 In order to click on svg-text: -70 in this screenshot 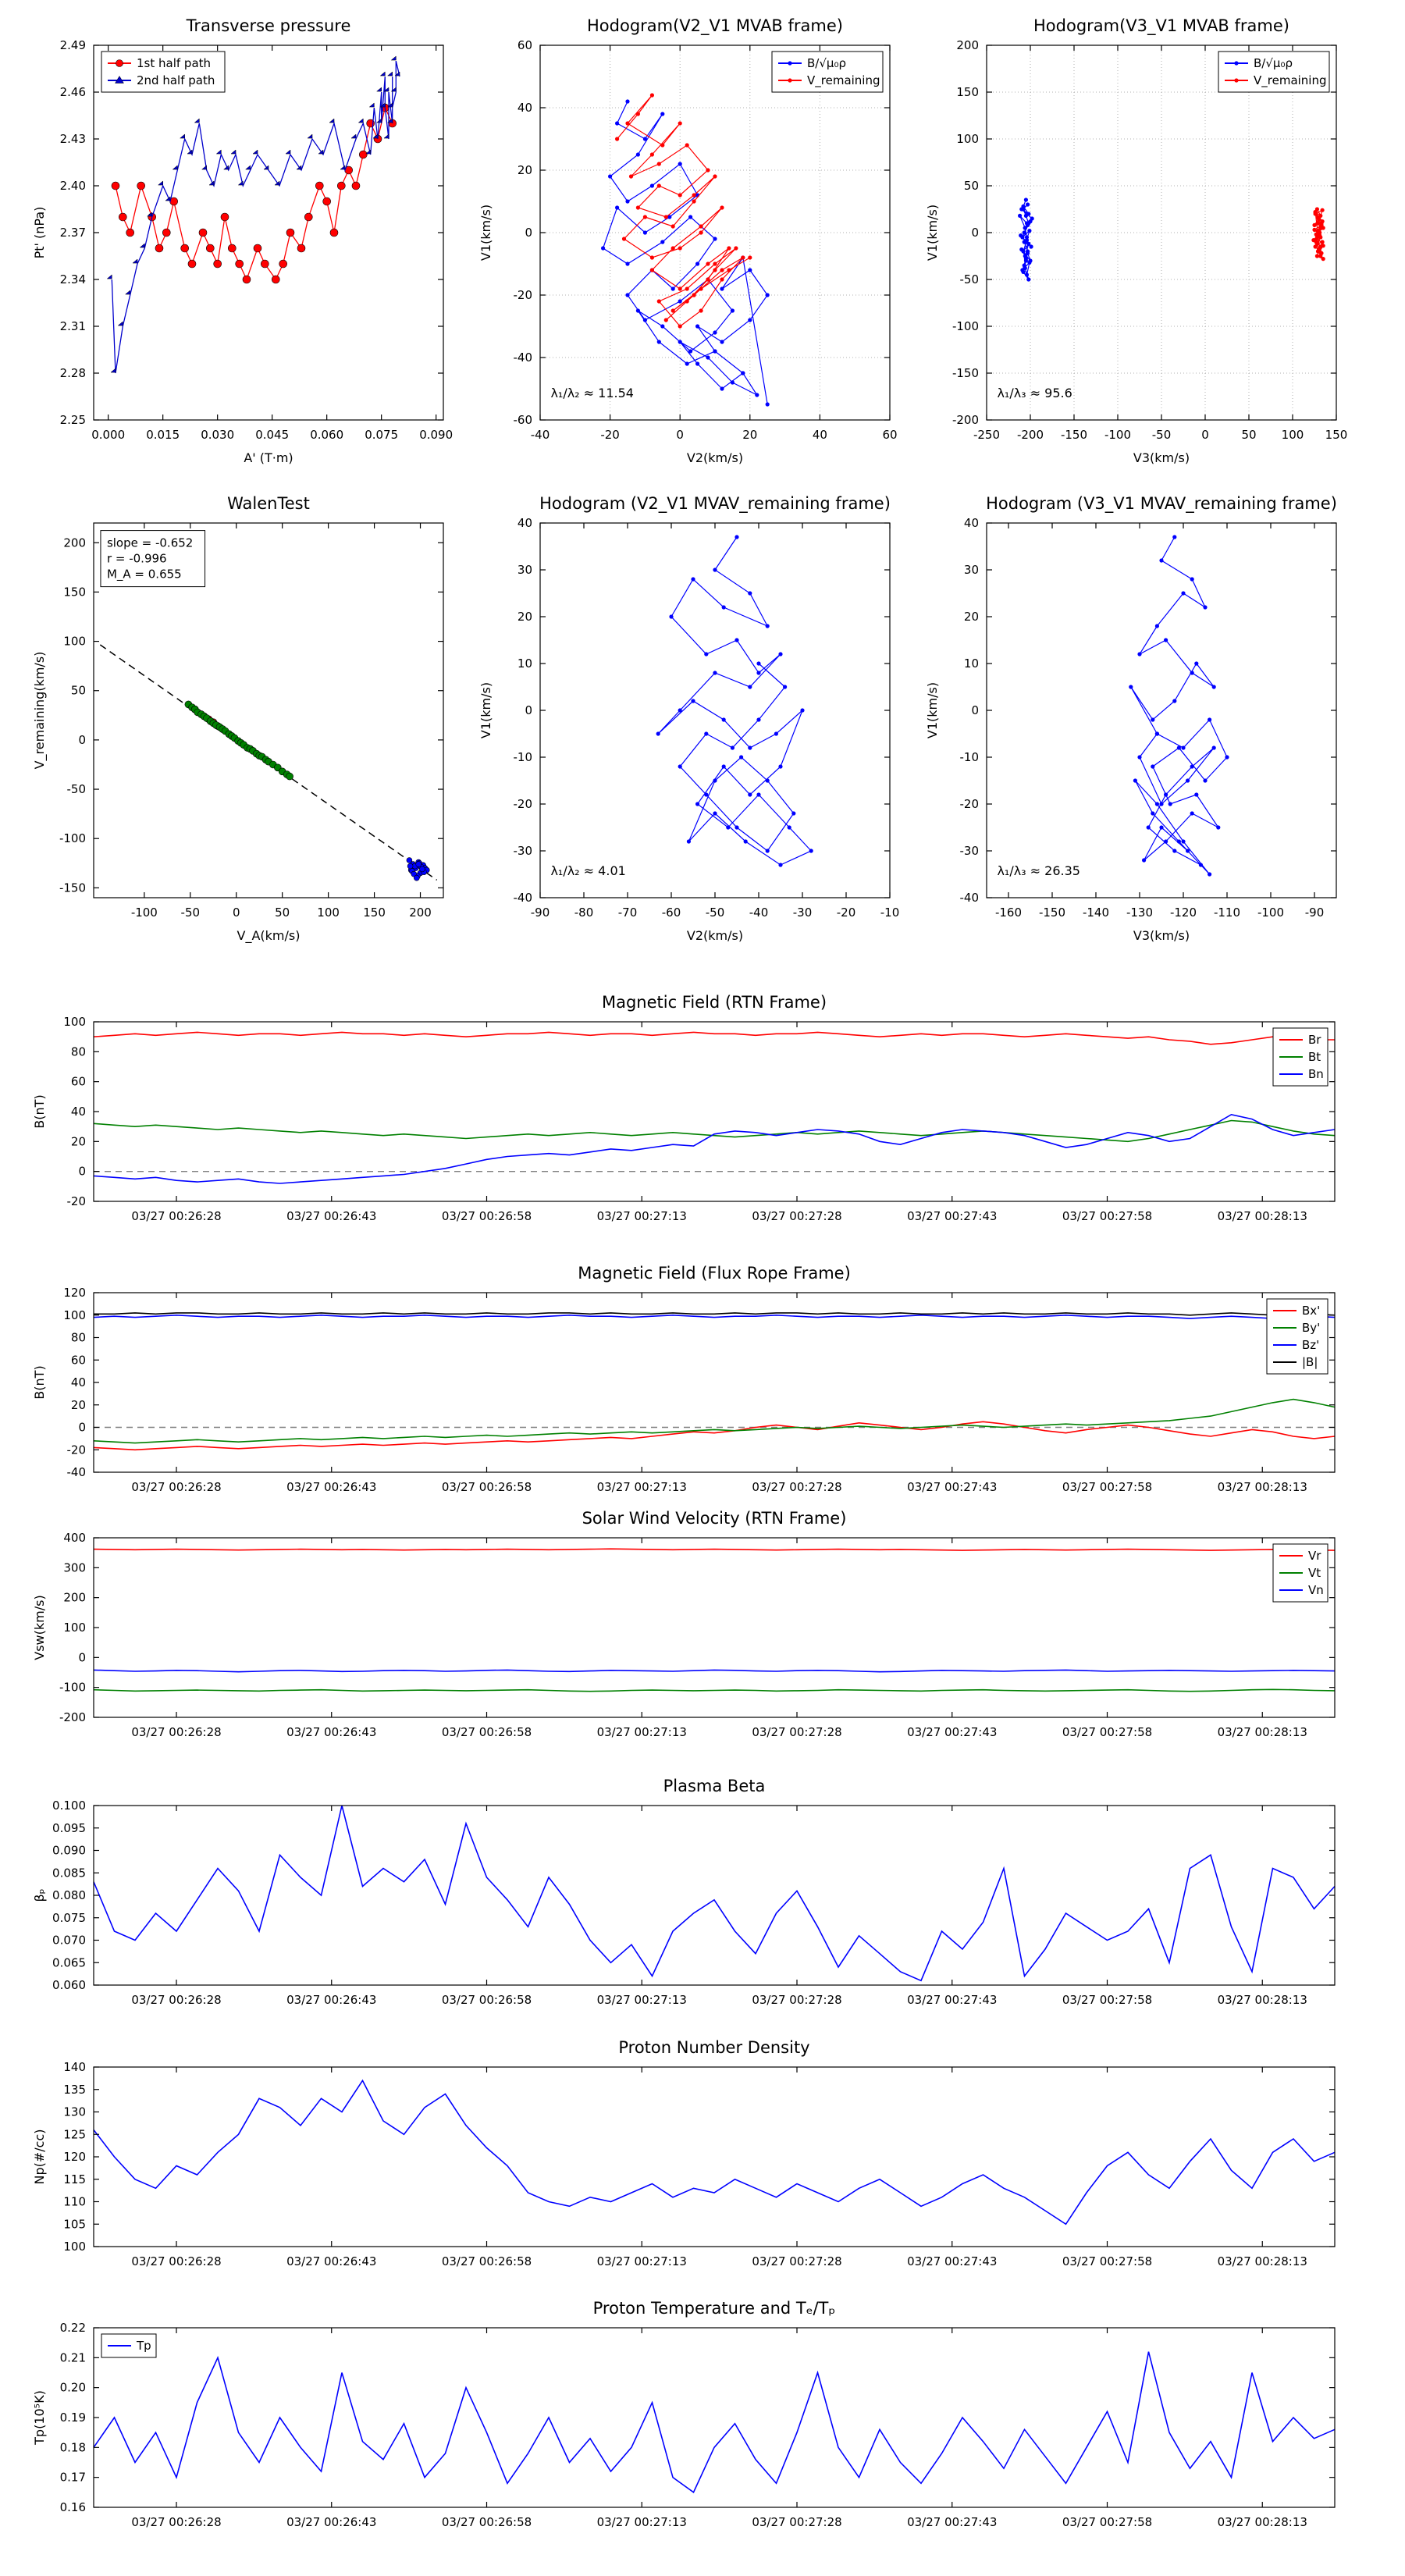, I will do `click(628, 913)`.